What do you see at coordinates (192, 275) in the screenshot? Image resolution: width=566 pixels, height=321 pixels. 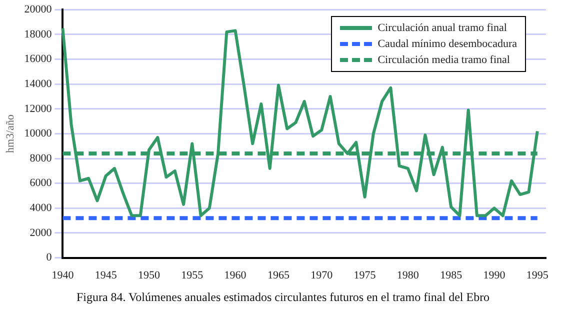 I see `x-tick-label: 1955` at bounding box center [192, 275].